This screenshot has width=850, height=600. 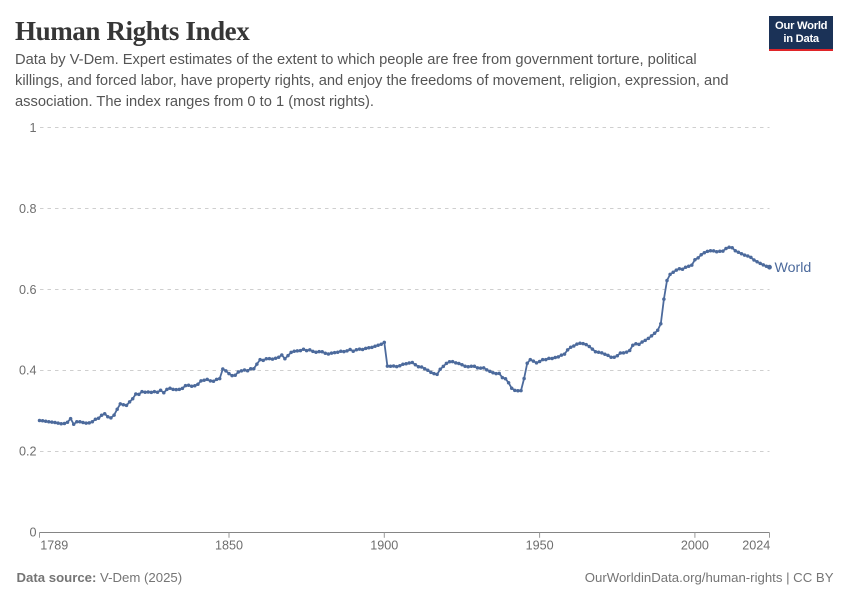 What do you see at coordinates (756, 546) in the screenshot?
I see `svg-text: 2024` at bounding box center [756, 546].